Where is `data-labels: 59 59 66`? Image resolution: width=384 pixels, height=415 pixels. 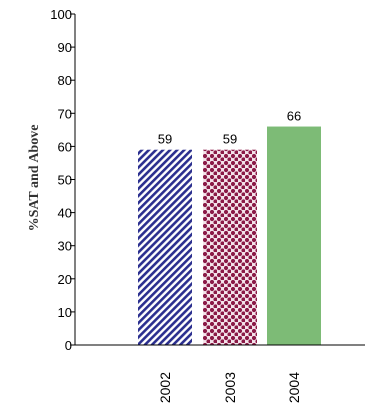
data-labels: 59 59 66 is located at coordinates (229, 128).